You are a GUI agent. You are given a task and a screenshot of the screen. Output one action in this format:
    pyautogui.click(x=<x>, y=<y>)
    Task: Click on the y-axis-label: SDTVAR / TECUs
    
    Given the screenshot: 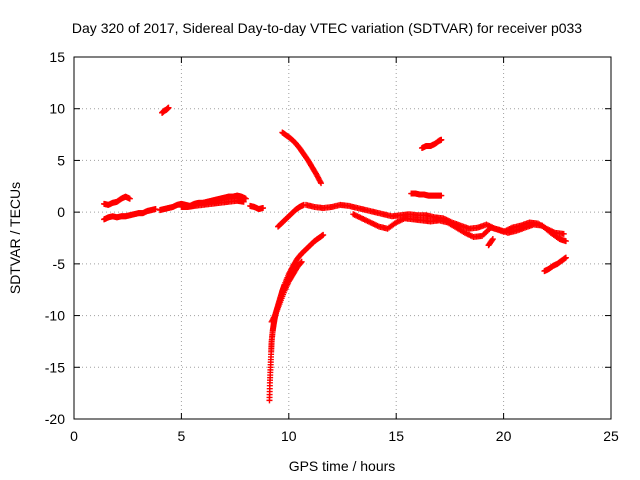 What is the action you would take?
    pyautogui.click(x=15, y=238)
    